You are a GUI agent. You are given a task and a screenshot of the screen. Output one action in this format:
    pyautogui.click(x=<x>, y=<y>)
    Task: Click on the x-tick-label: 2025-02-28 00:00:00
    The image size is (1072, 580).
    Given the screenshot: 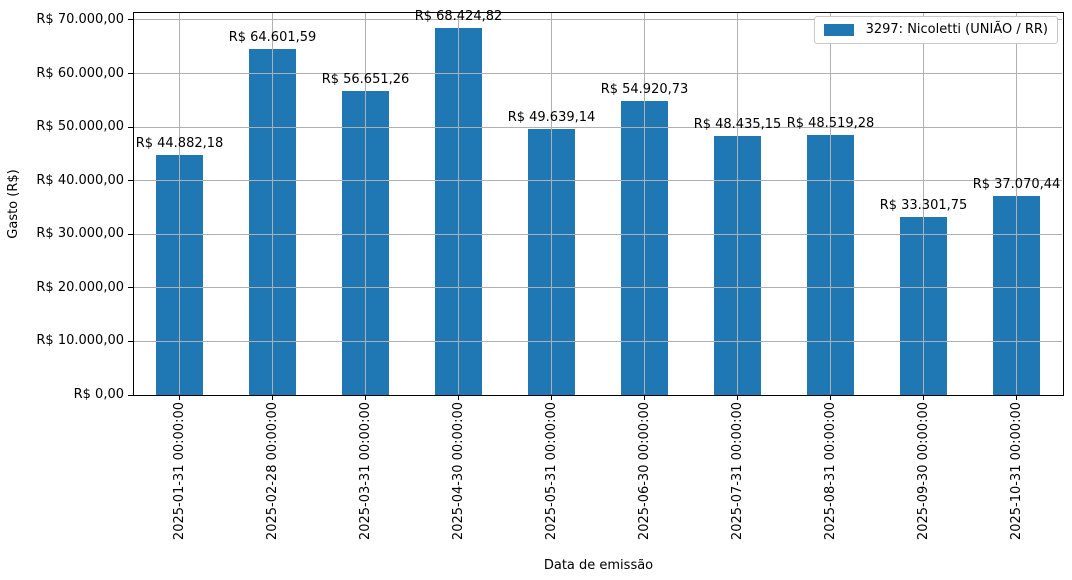 What is the action you would take?
    pyautogui.click(x=272, y=471)
    